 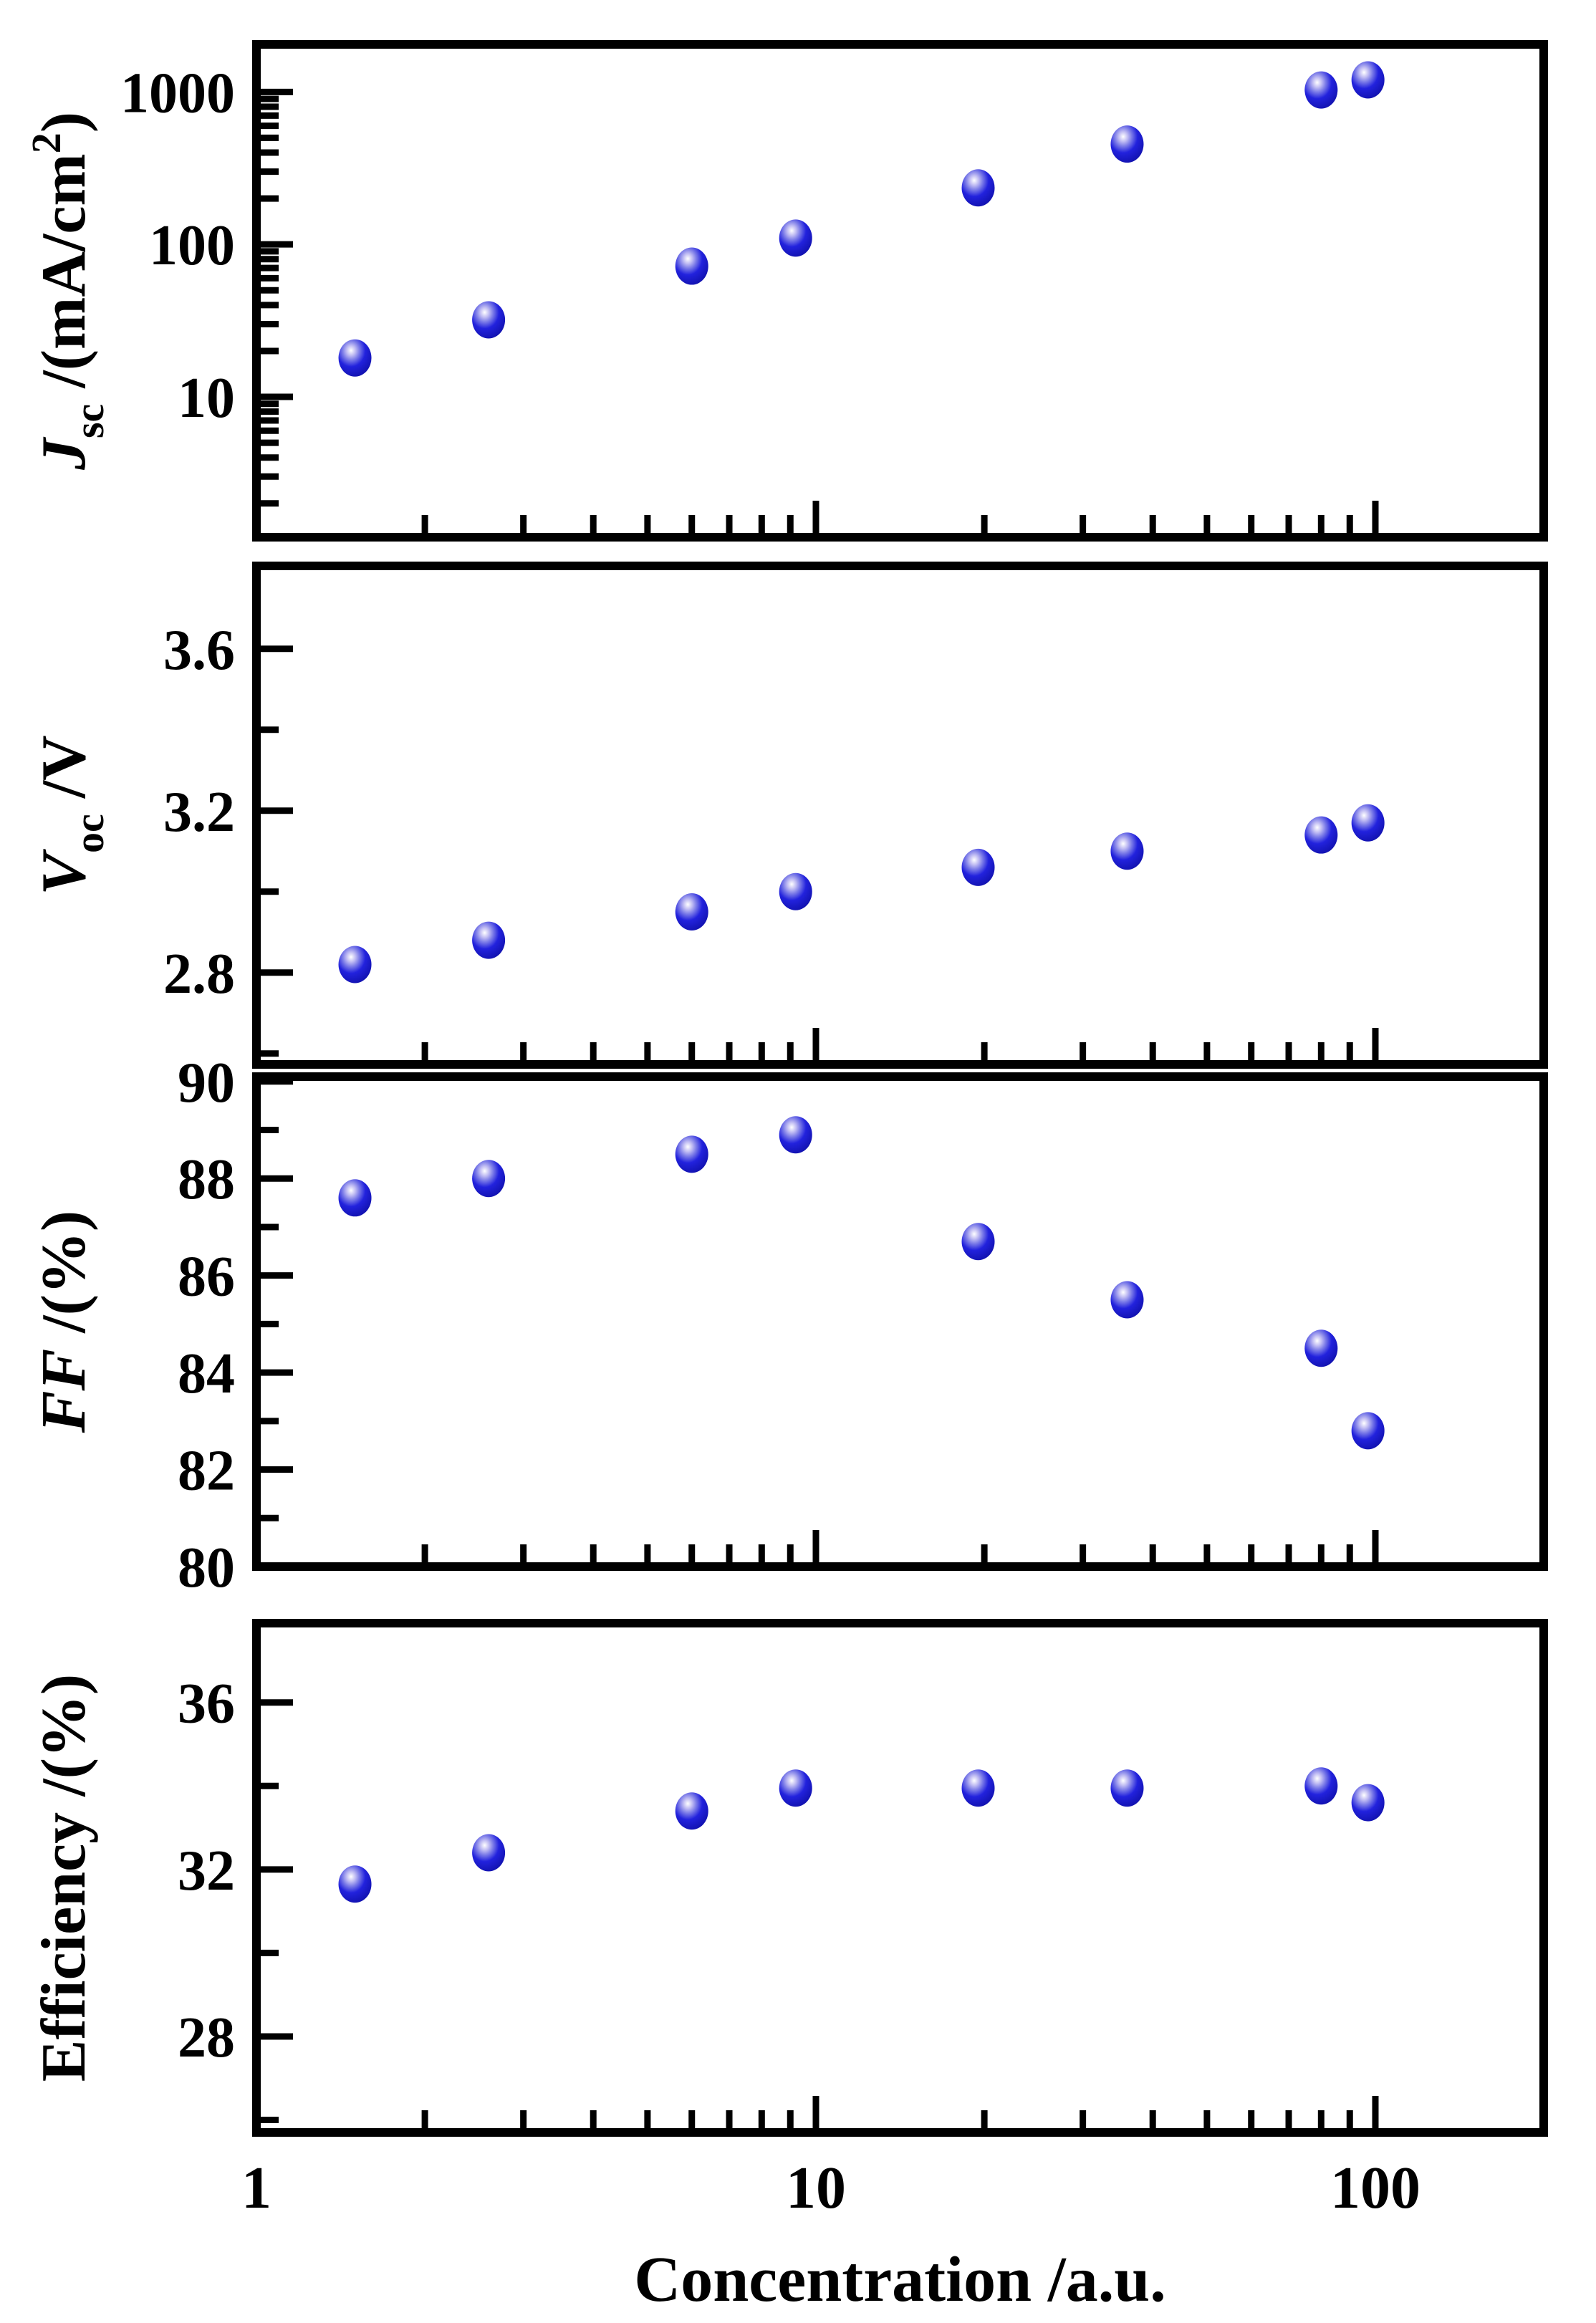 What do you see at coordinates (192, 245) in the screenshot?
I see `y-tick-label-jsc: 100` at bounding box center [192, 245].